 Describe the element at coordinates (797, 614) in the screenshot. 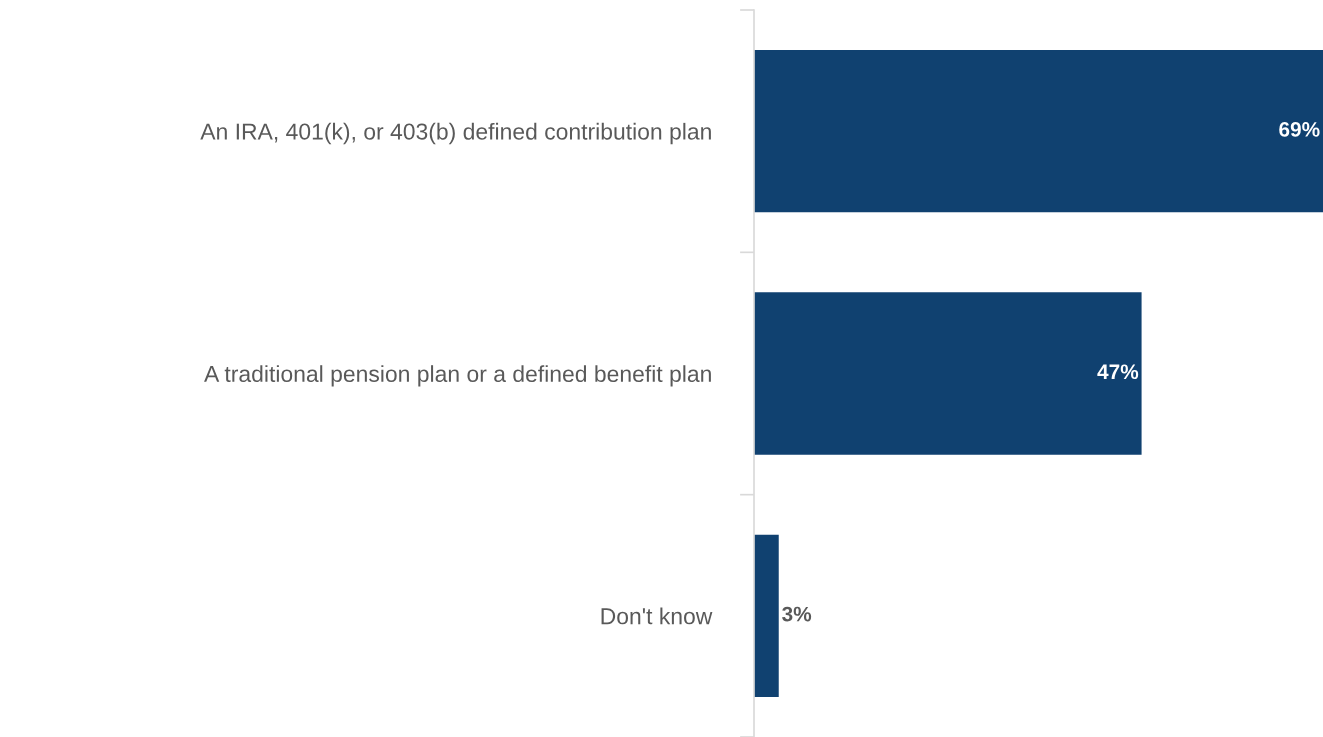

I see `data-label: 3%` at that location.